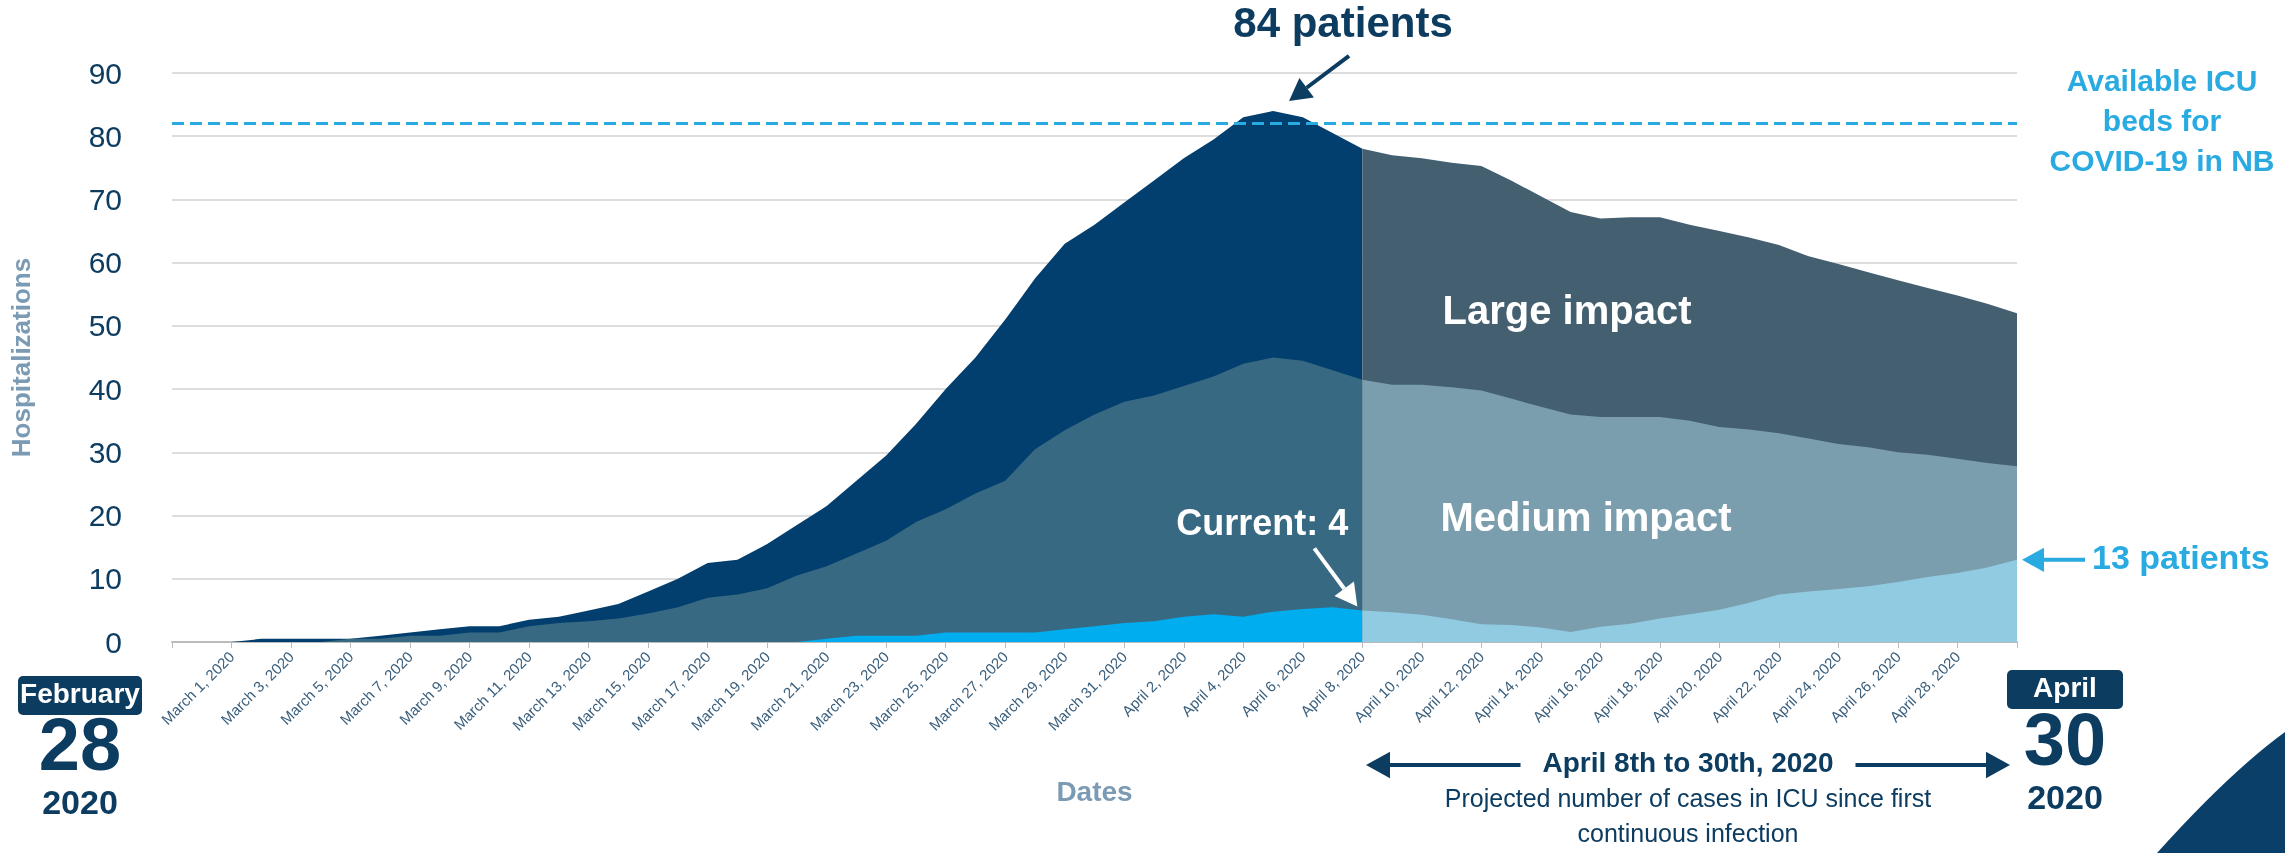  Describe the element at coordinates (2065, 796) in the screenshot. I see `text: 2020` at that location.